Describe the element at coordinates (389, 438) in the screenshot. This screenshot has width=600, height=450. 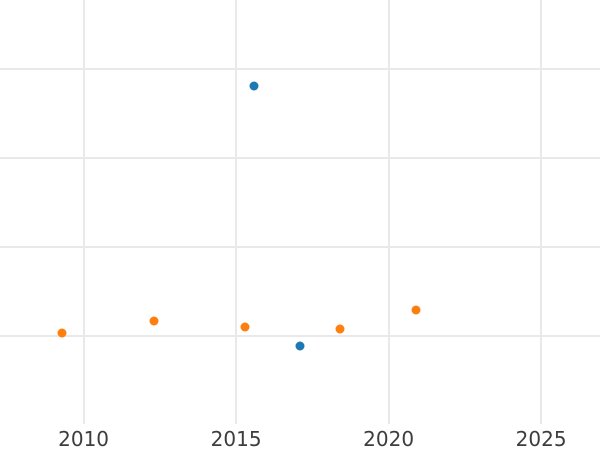
I see `x-tick-label: 2020` at that location.